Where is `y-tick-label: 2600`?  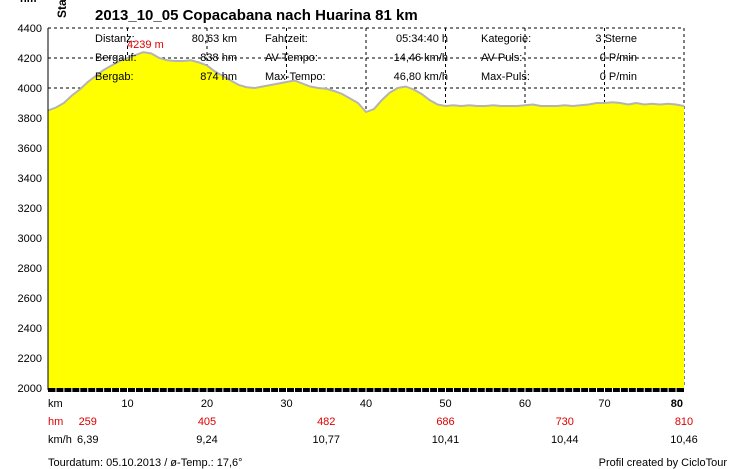
y-tick-label: 2600 is located at coordinates (30, 299).